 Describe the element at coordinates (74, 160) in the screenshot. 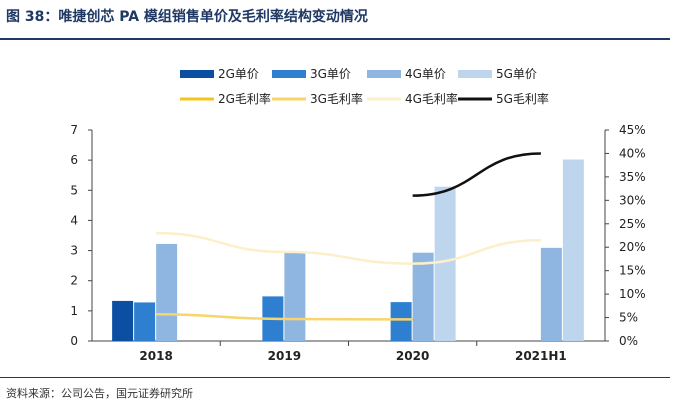

I see `y-left-tick-label: 6` at that location.